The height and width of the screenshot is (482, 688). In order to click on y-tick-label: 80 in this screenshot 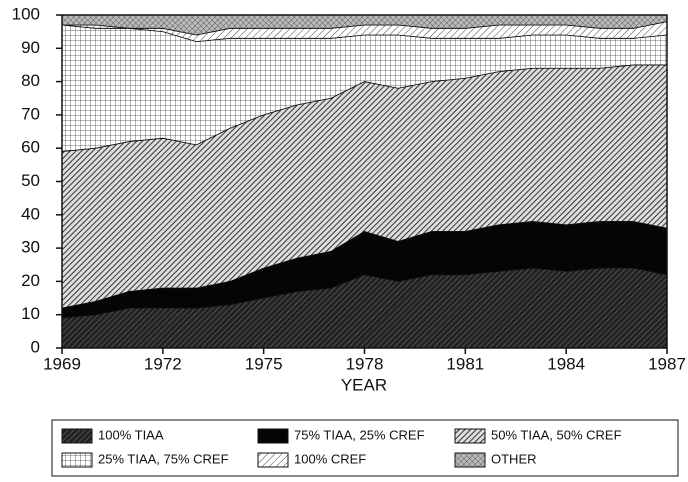, I will do `click(30, 80)`.